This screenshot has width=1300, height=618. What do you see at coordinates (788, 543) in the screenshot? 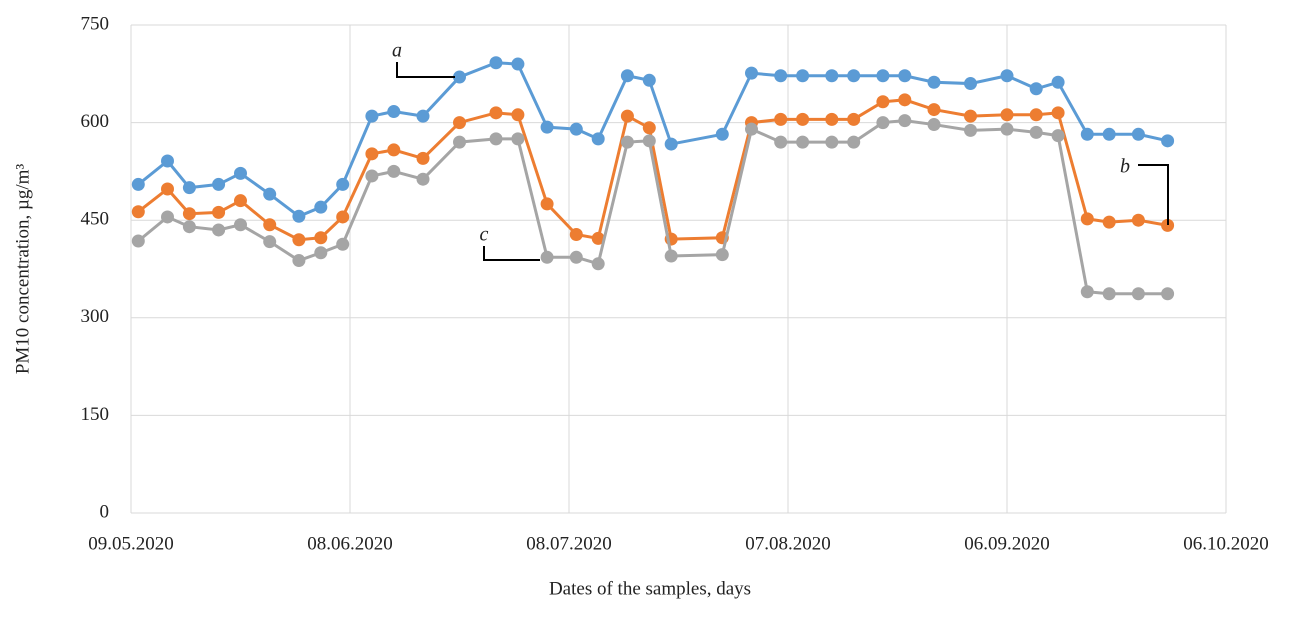
I see `x-tick-label: 07.08.2020` at bounding box center [788, 543].